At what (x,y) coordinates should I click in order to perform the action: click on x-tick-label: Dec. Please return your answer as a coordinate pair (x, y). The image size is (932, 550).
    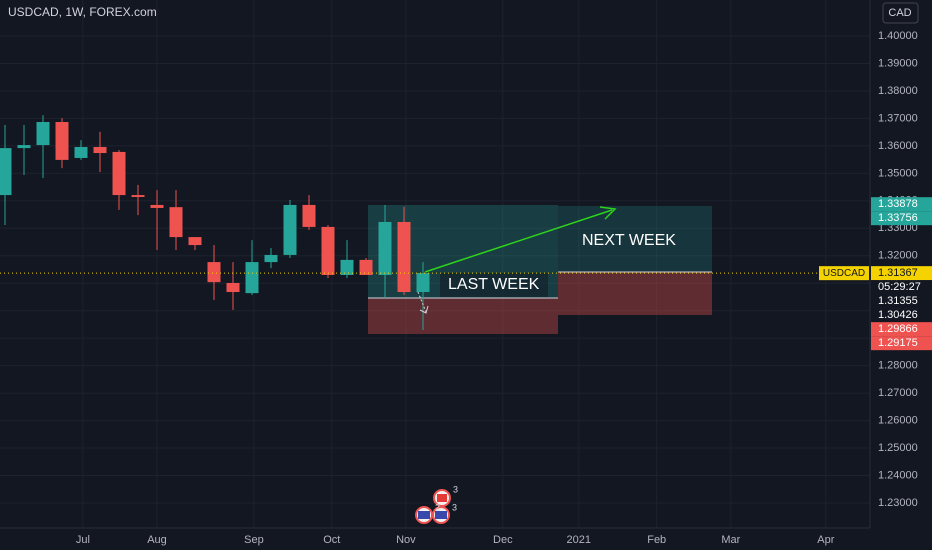
    Looking at the image, I should click on (503, 540).